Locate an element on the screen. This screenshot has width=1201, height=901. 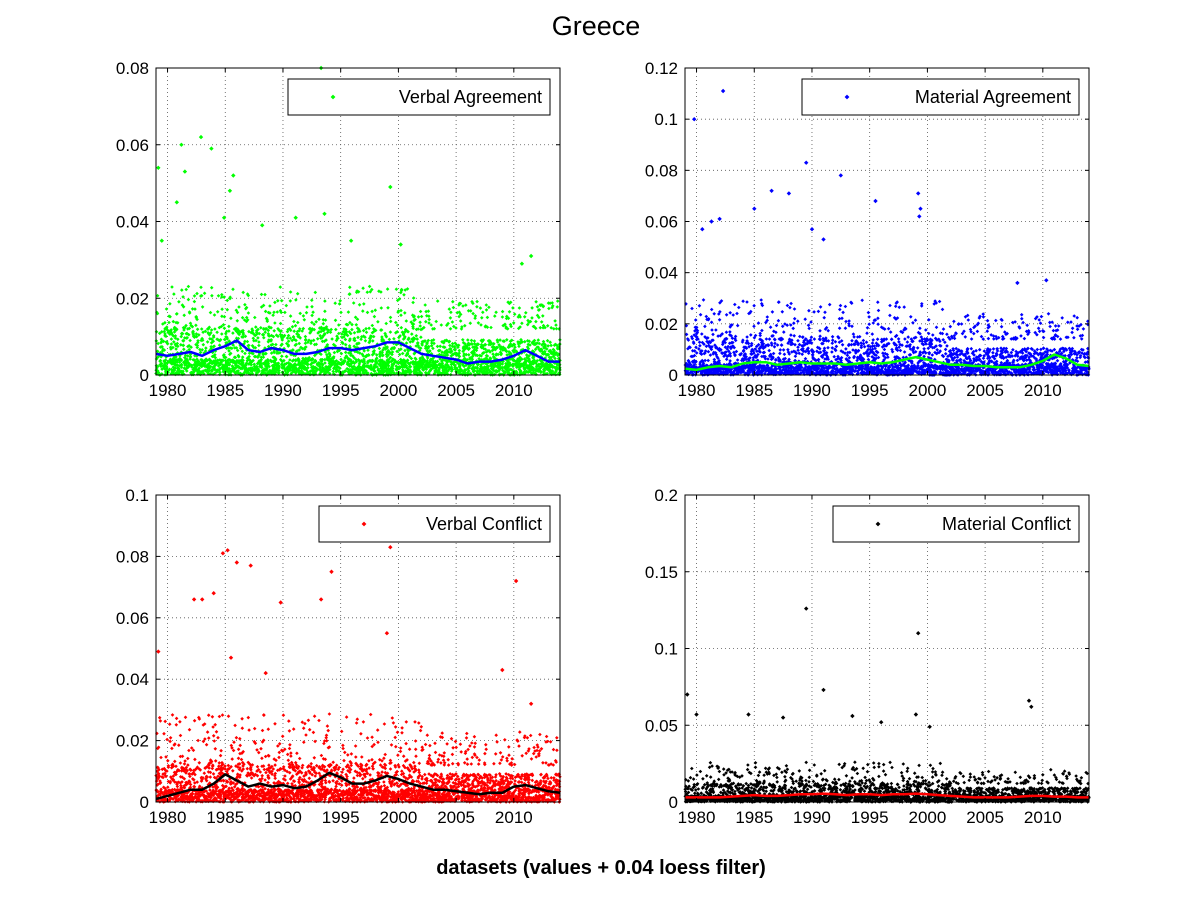
x-tick-label: 2010 is located at coordinates (514, 390).